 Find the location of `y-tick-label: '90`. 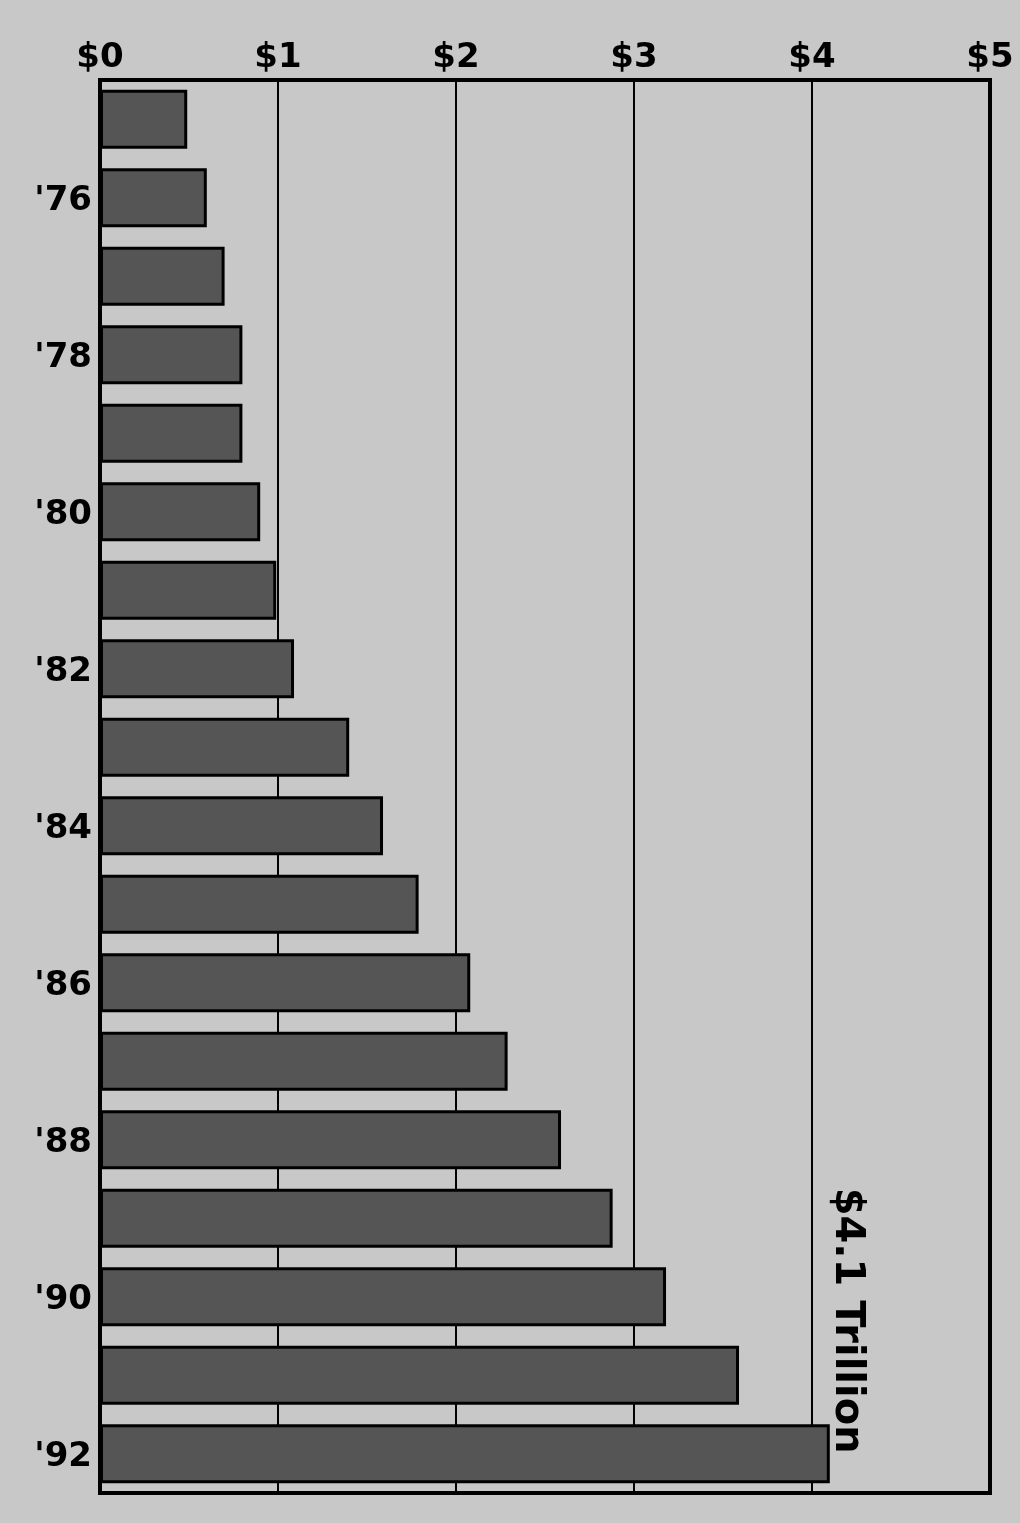

y-tick-label: '90 is located at coordinates (63, 1296).